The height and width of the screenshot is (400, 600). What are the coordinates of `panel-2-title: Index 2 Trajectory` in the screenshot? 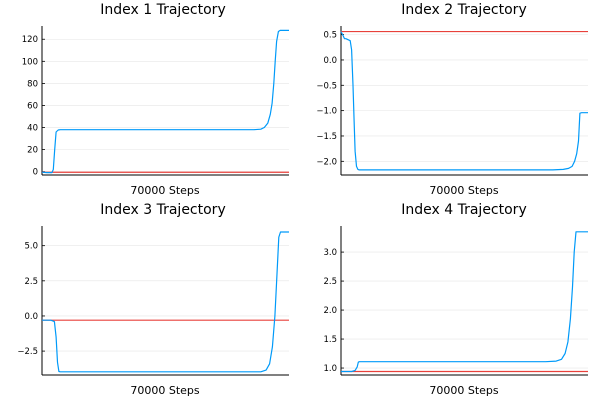 It's located at (463, 10).